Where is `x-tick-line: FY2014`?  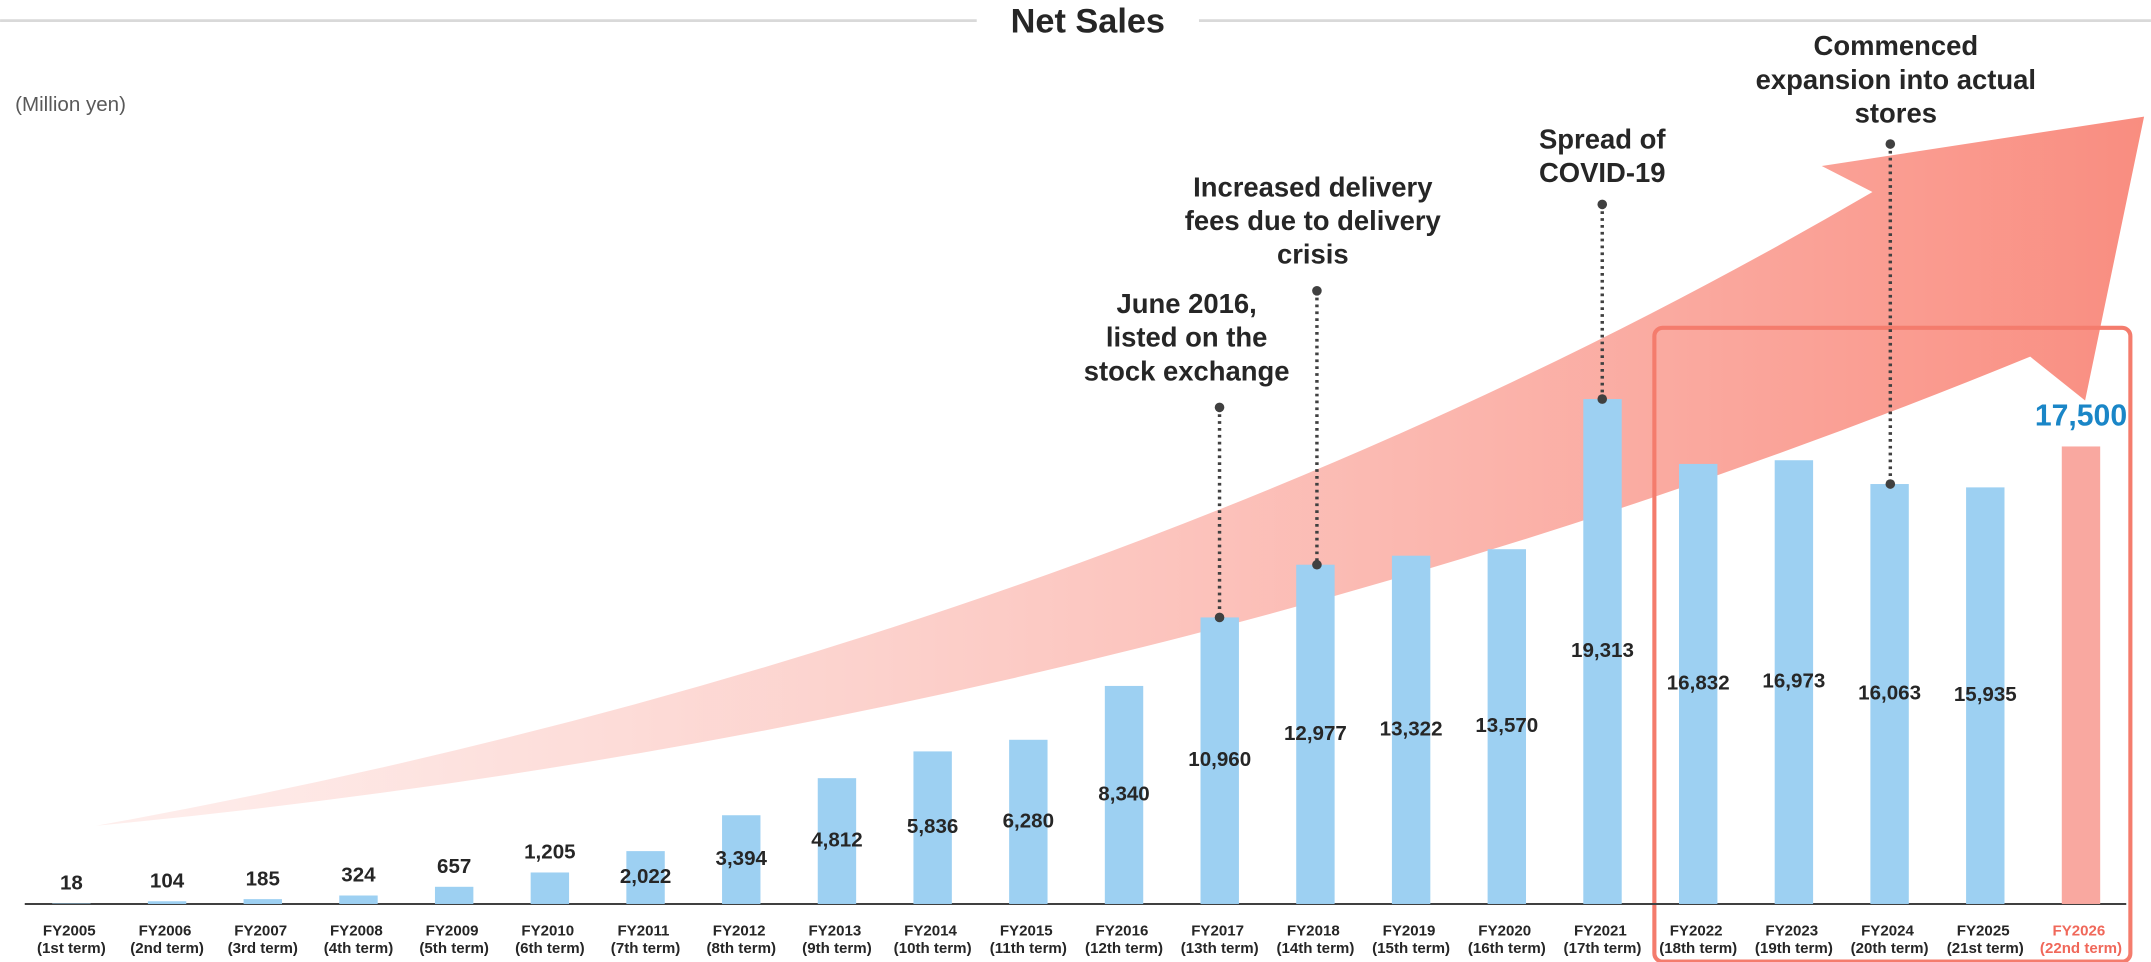 x-tick-line: FY2014 is located at coordinates (932, 930).